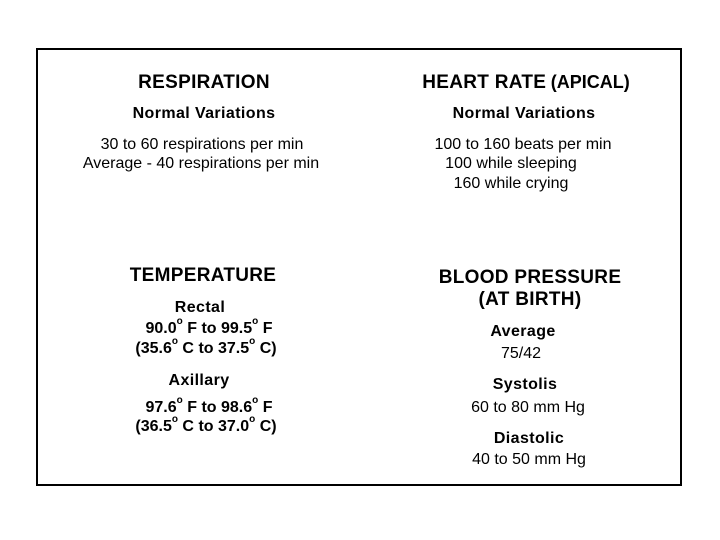 Image resolution: width=720 pixels, height=540 pixels. What do you see at coordinates (202, 144) in the screenshot?
I see `respiration-range: 30 to 60 respirations per min` at bounding box center [202, 144].